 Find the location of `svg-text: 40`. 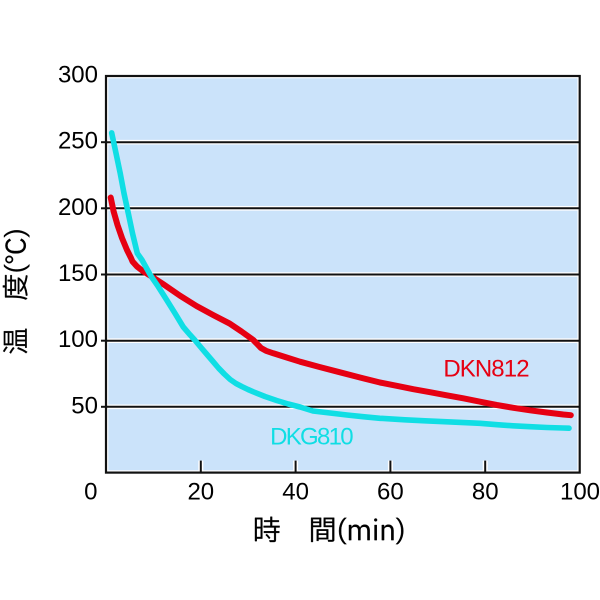

svg-text: 40 is located at coordinates (295, 492).